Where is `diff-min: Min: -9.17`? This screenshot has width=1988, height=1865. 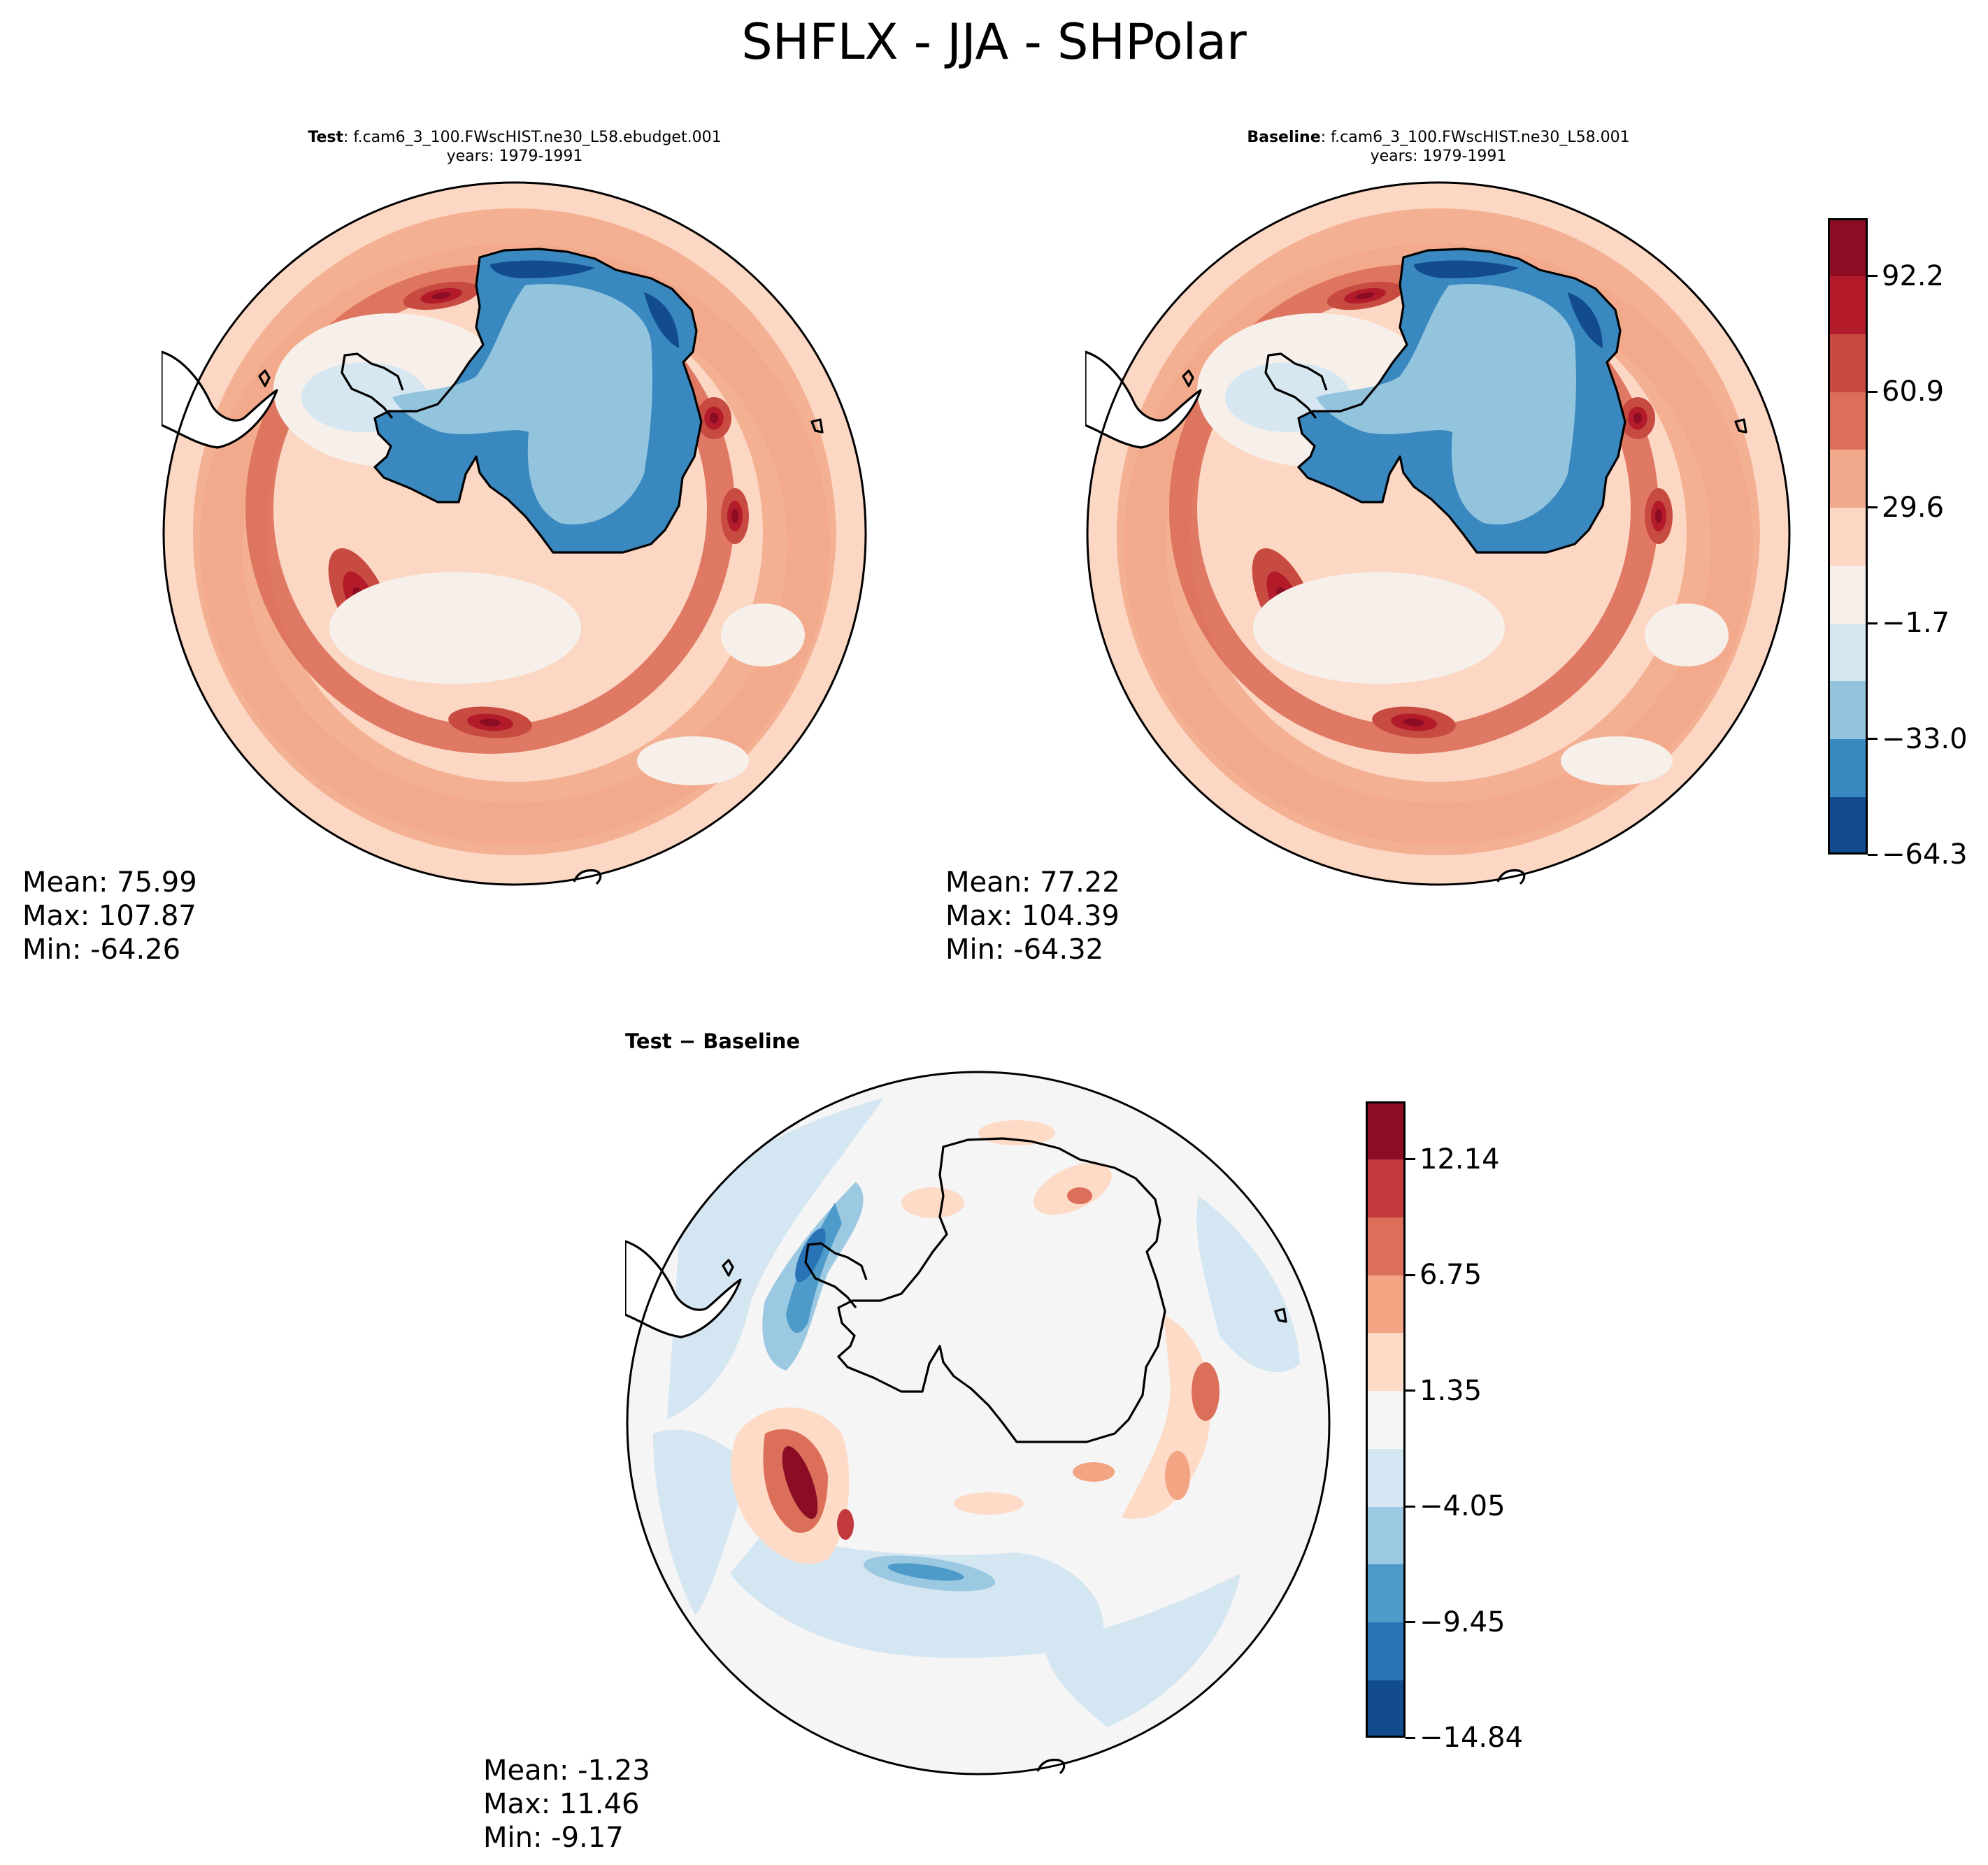 diff-min: Min: -9.17 is located at coordinates (553, 1838).